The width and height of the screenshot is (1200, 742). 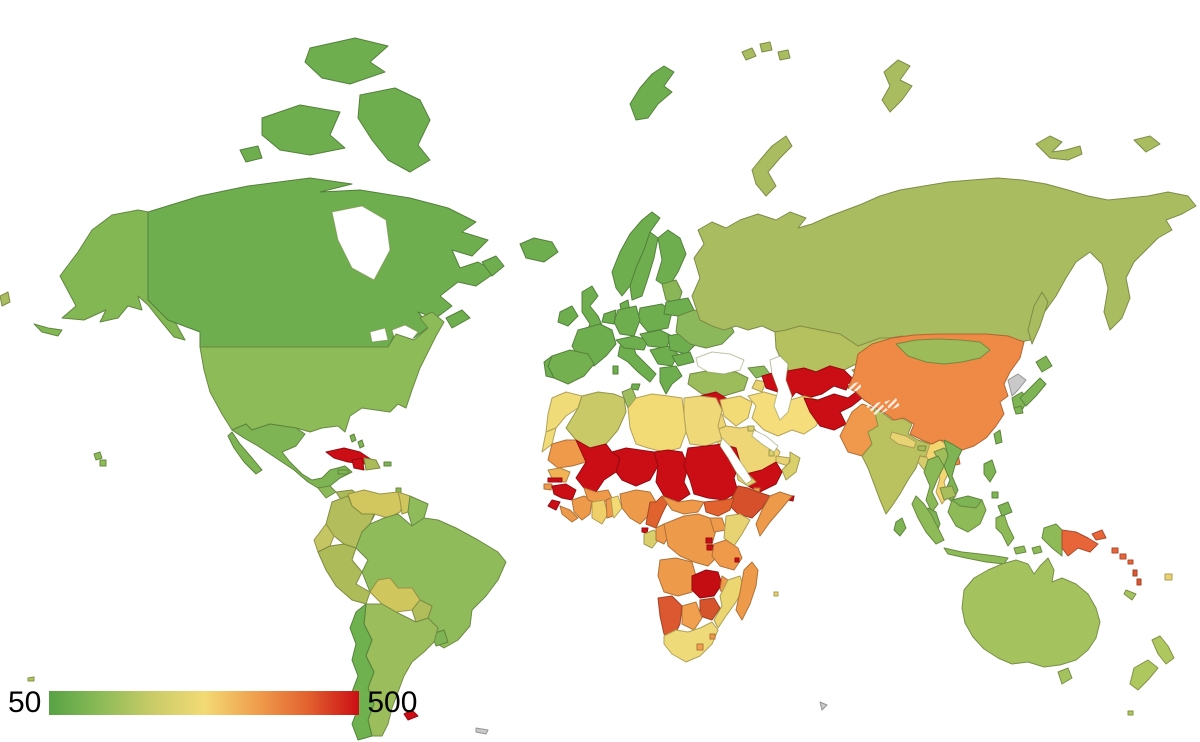 What do you see at coordinates (737, 560) in the screenshot?
I see `country-comoros` at bounding box center [737, 560].